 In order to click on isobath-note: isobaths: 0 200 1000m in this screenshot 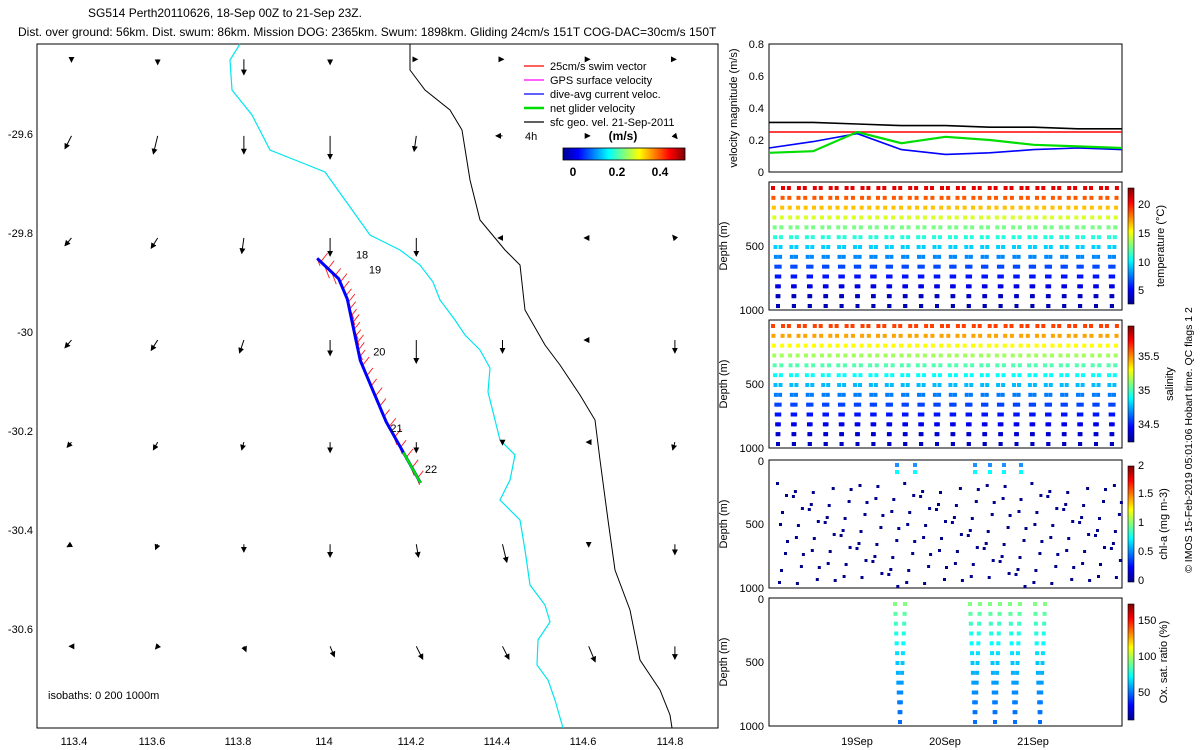, I will do `click(103, 696)`.